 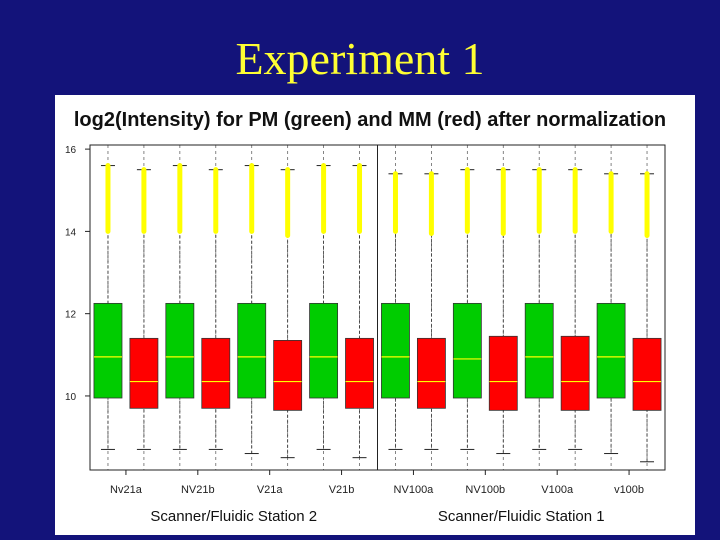 I want to click on group-label: Scanner/Fluidic Station 1, so click(x=521, y=516).